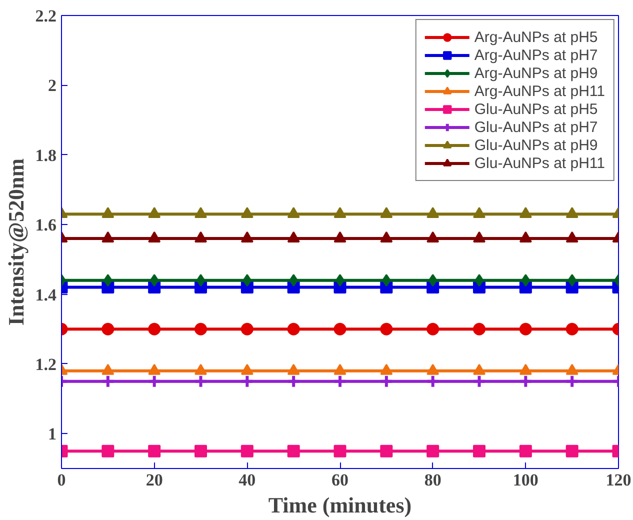 This screenshot has height=520, width=633. I want to click on legend-label: Arg-AuNPs at pH7, so click(536, 55).